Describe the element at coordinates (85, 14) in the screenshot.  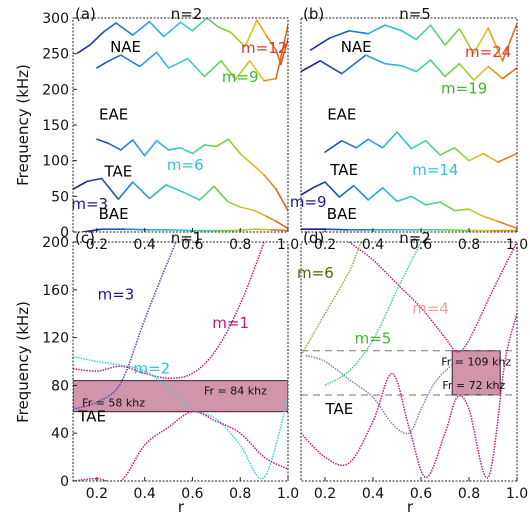
I see `panel-label: (a)` at that location.